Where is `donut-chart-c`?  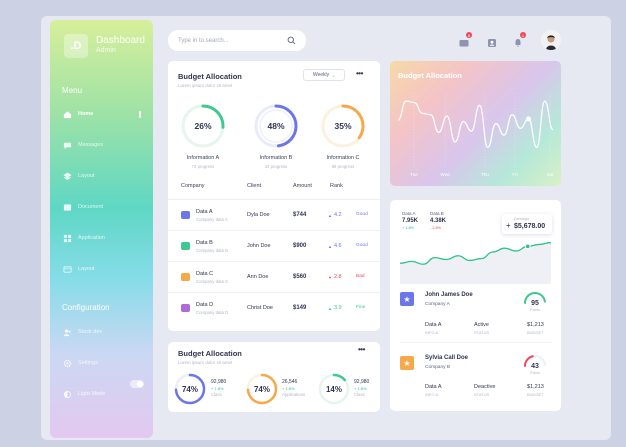
donut-chart-c is located at coordinates (343, 126).